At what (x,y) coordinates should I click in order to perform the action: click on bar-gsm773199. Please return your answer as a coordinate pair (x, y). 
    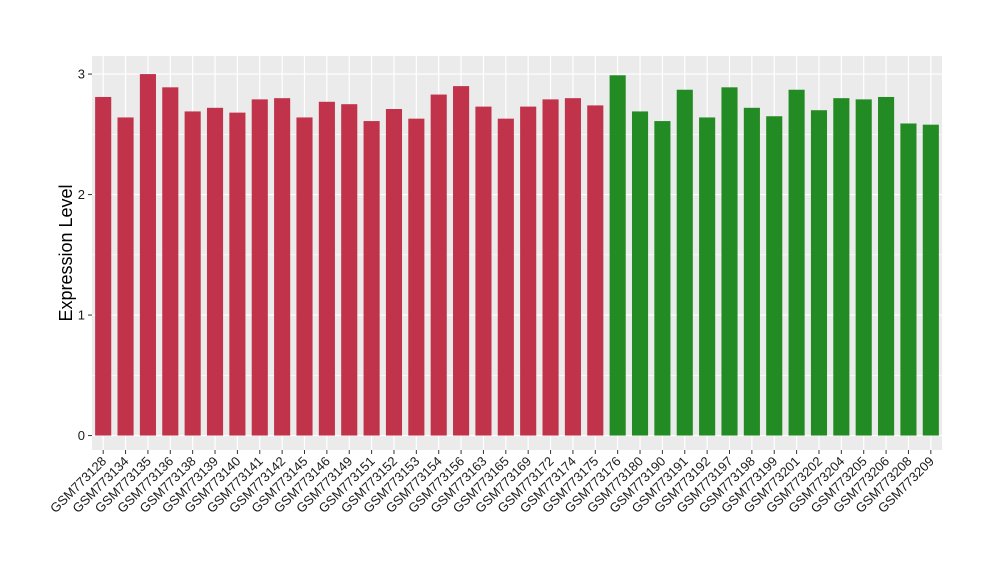
    Looking at the image, I should click on (774, 276).